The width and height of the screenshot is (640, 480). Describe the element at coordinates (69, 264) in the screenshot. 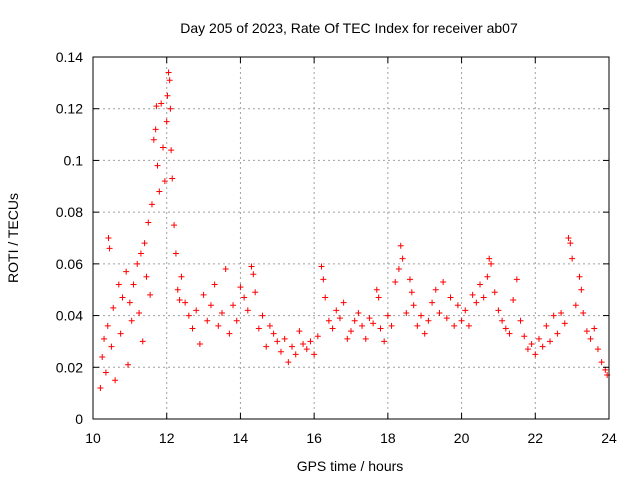

I see `y-tick-label: 0.06` at that location.